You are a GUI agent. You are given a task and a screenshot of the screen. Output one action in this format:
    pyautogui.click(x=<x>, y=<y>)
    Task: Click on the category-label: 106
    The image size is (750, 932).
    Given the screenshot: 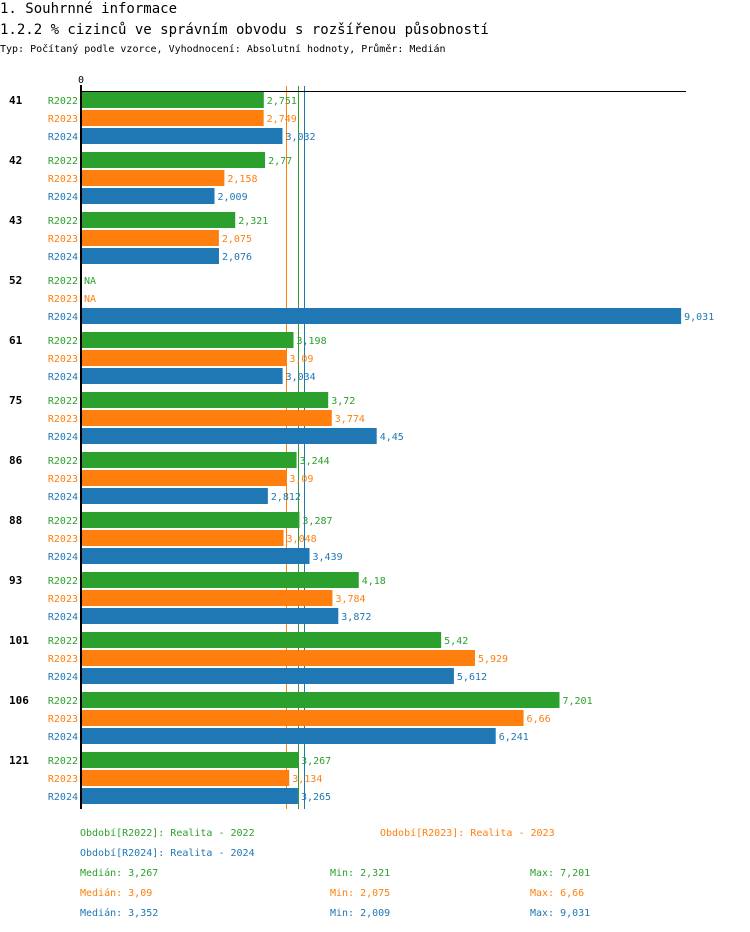 What is the action you would take?
    pyautogui.click(x=19, y=700)
    